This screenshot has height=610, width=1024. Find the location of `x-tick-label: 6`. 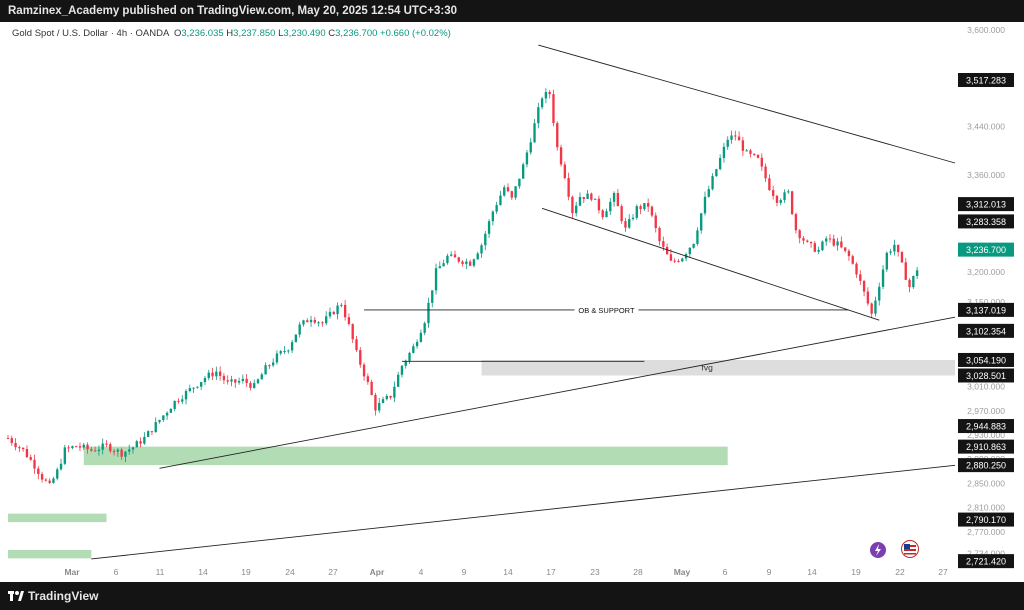

x-tick-label: 6 is located at coordinates (725, 572).